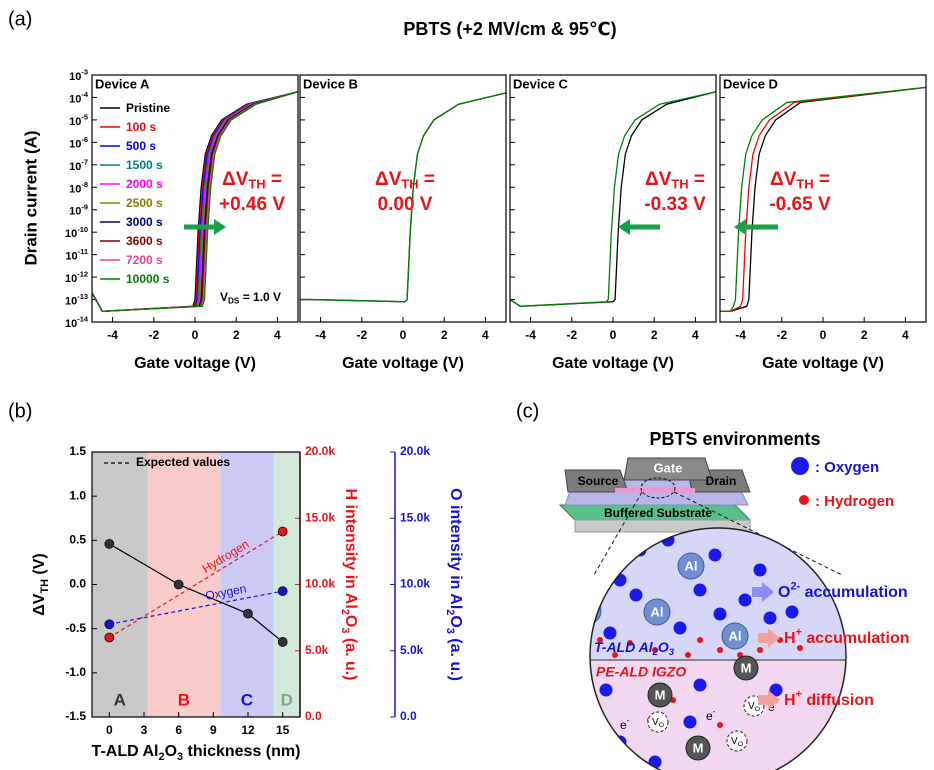  I want to click on vds-label-part: V, so click(224, 297).